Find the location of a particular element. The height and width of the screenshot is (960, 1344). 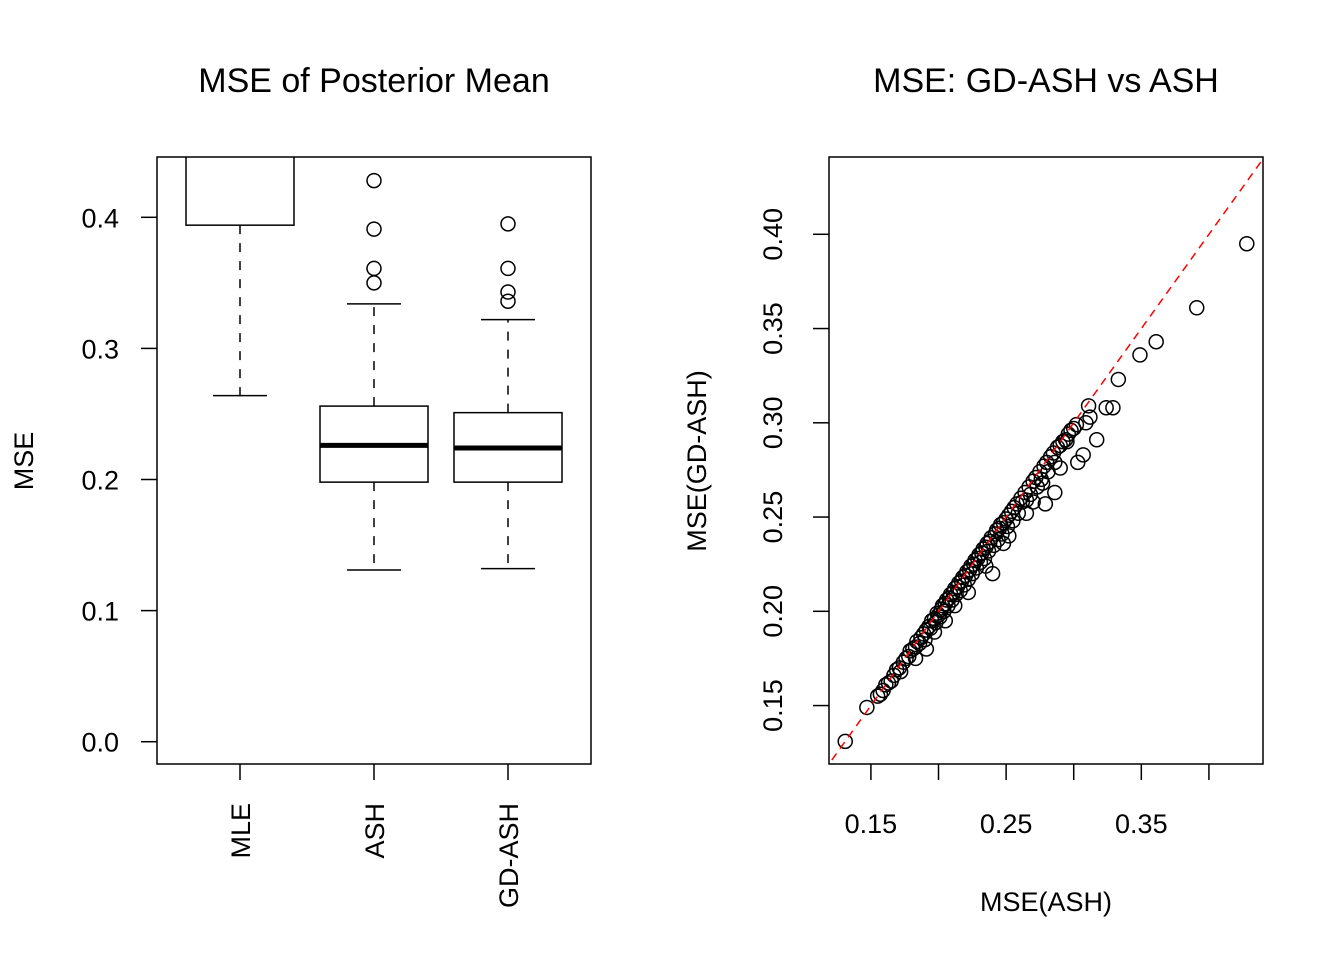

box-mle is located at coordinates (240, 277).